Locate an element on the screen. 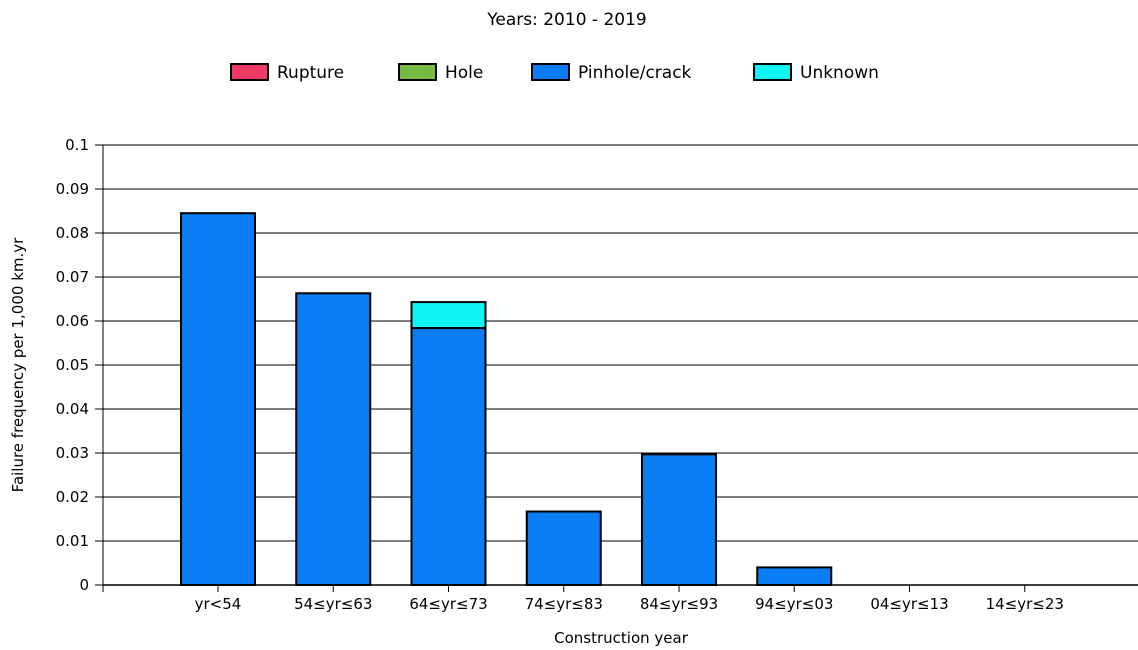  y-tick-label: 0.08 is located at coordinates (72, 233).